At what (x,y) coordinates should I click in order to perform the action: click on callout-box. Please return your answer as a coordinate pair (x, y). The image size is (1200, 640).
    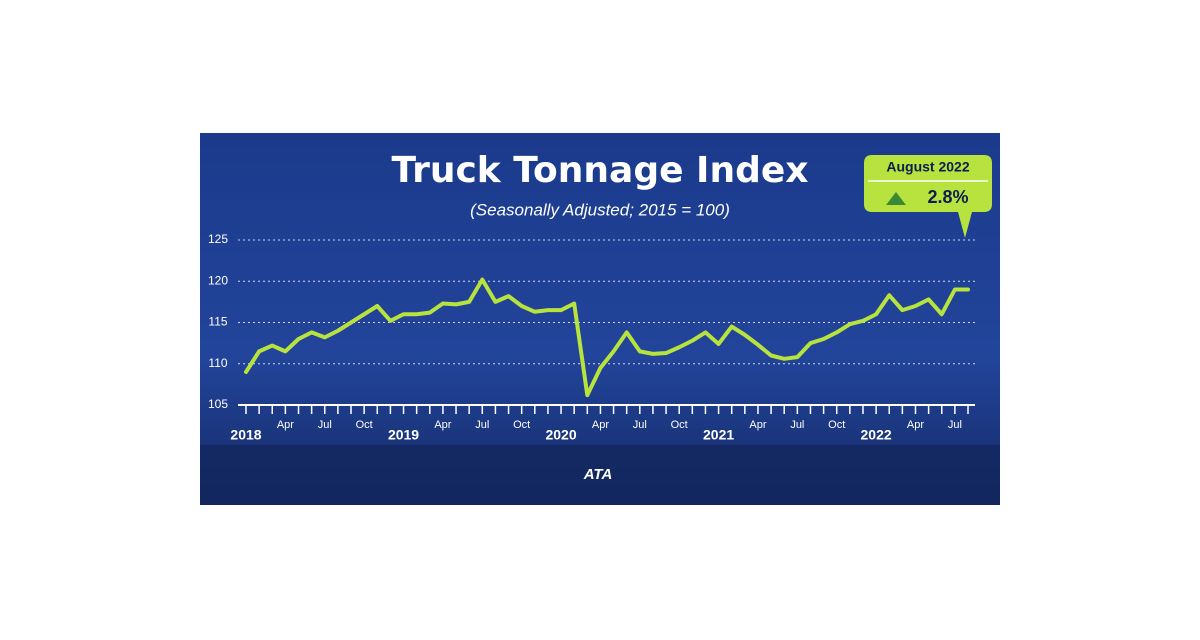
    Looking at the image, I should click on (928, 196).